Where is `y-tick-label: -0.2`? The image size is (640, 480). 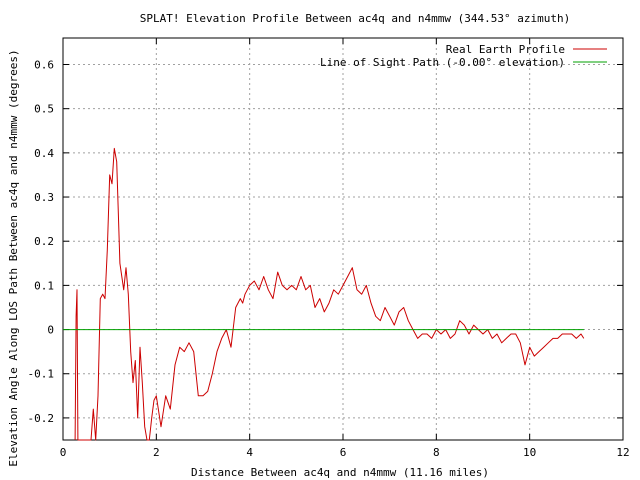
y-tick-label: -0.2 is located at coordinates (41, 418).